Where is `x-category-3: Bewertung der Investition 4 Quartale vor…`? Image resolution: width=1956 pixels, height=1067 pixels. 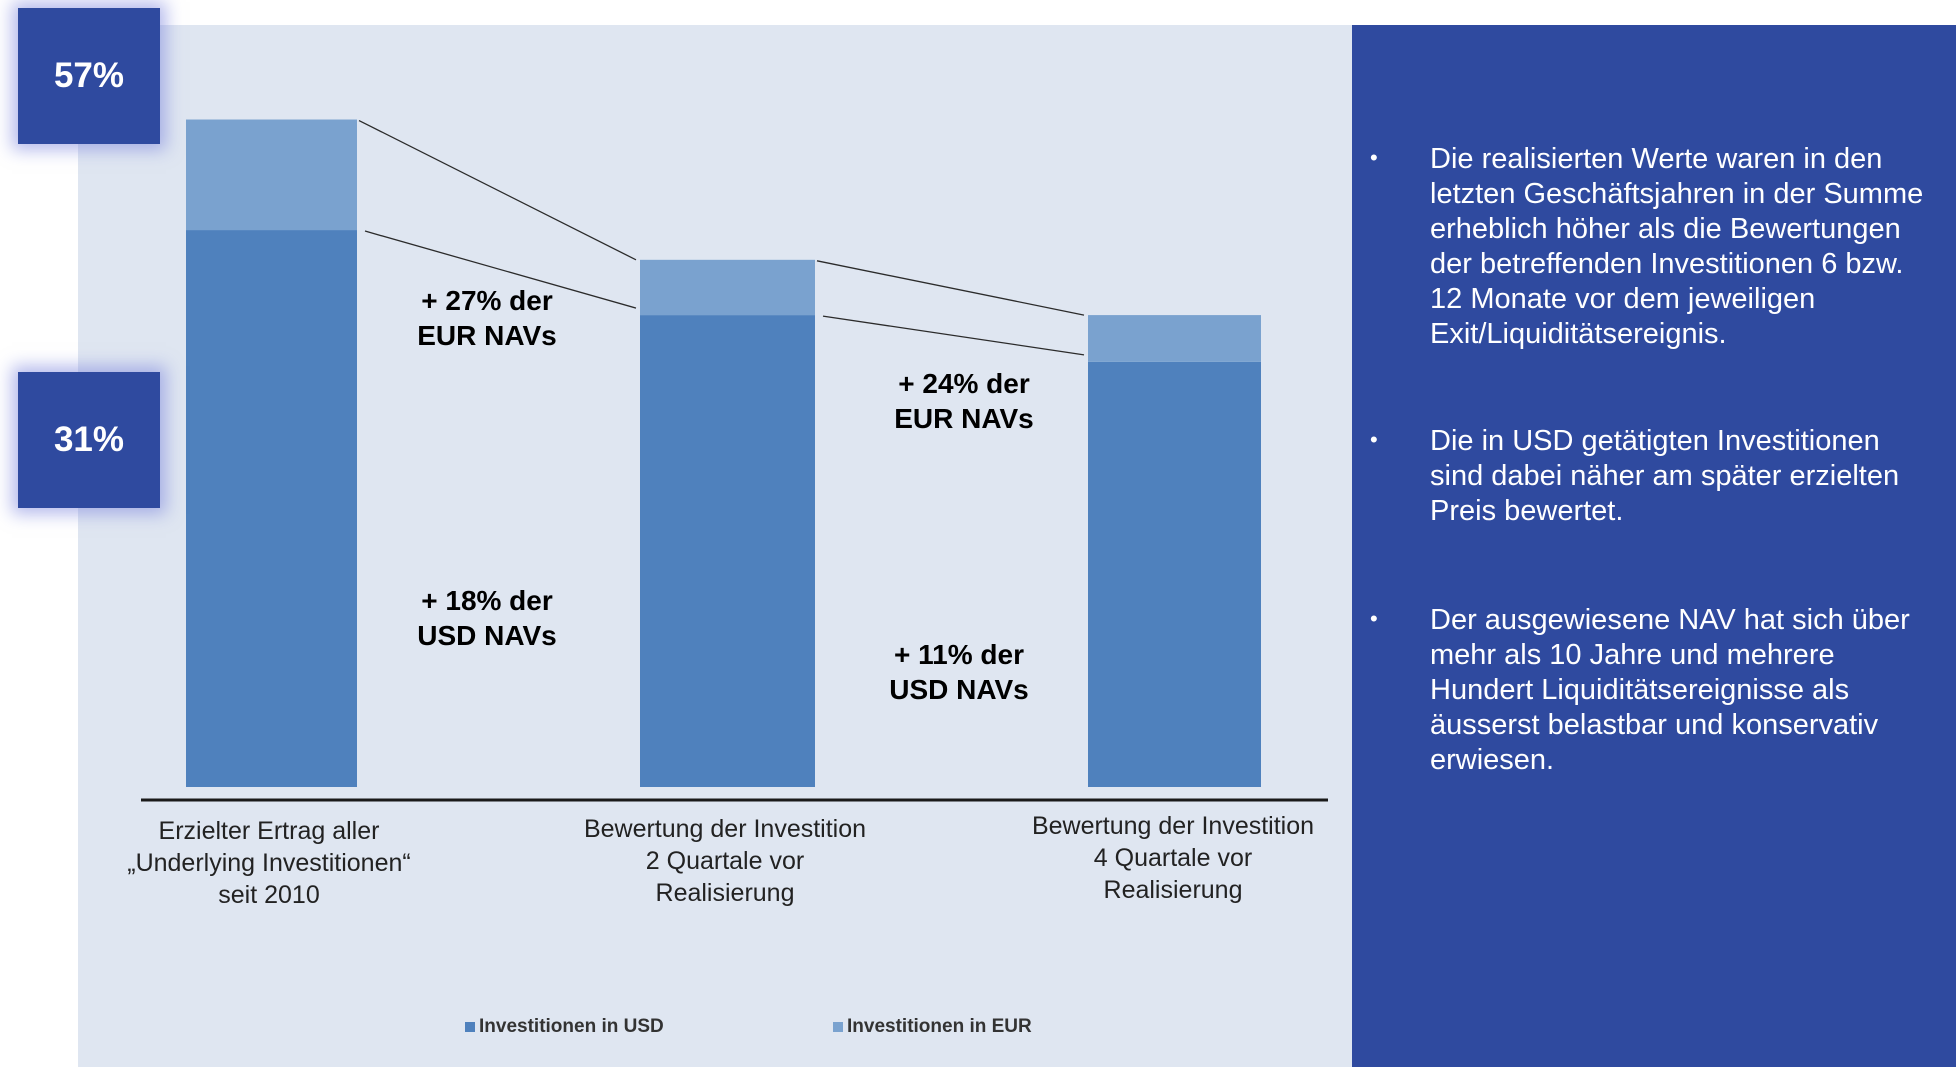 x-category-3: Bewertung der Investition 4 Quartale vor… is located at coordinates (1173, 858).